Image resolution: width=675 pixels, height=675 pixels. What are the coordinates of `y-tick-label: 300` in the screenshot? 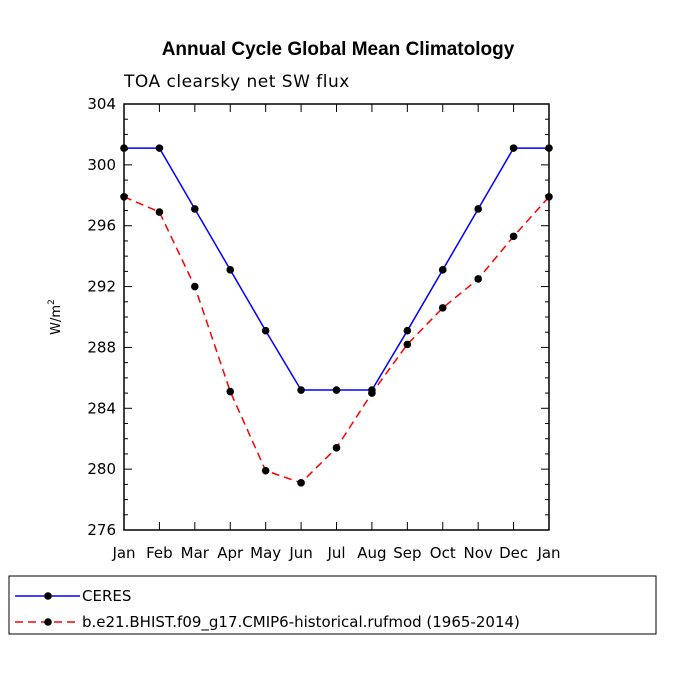 It's located at (101, 165).